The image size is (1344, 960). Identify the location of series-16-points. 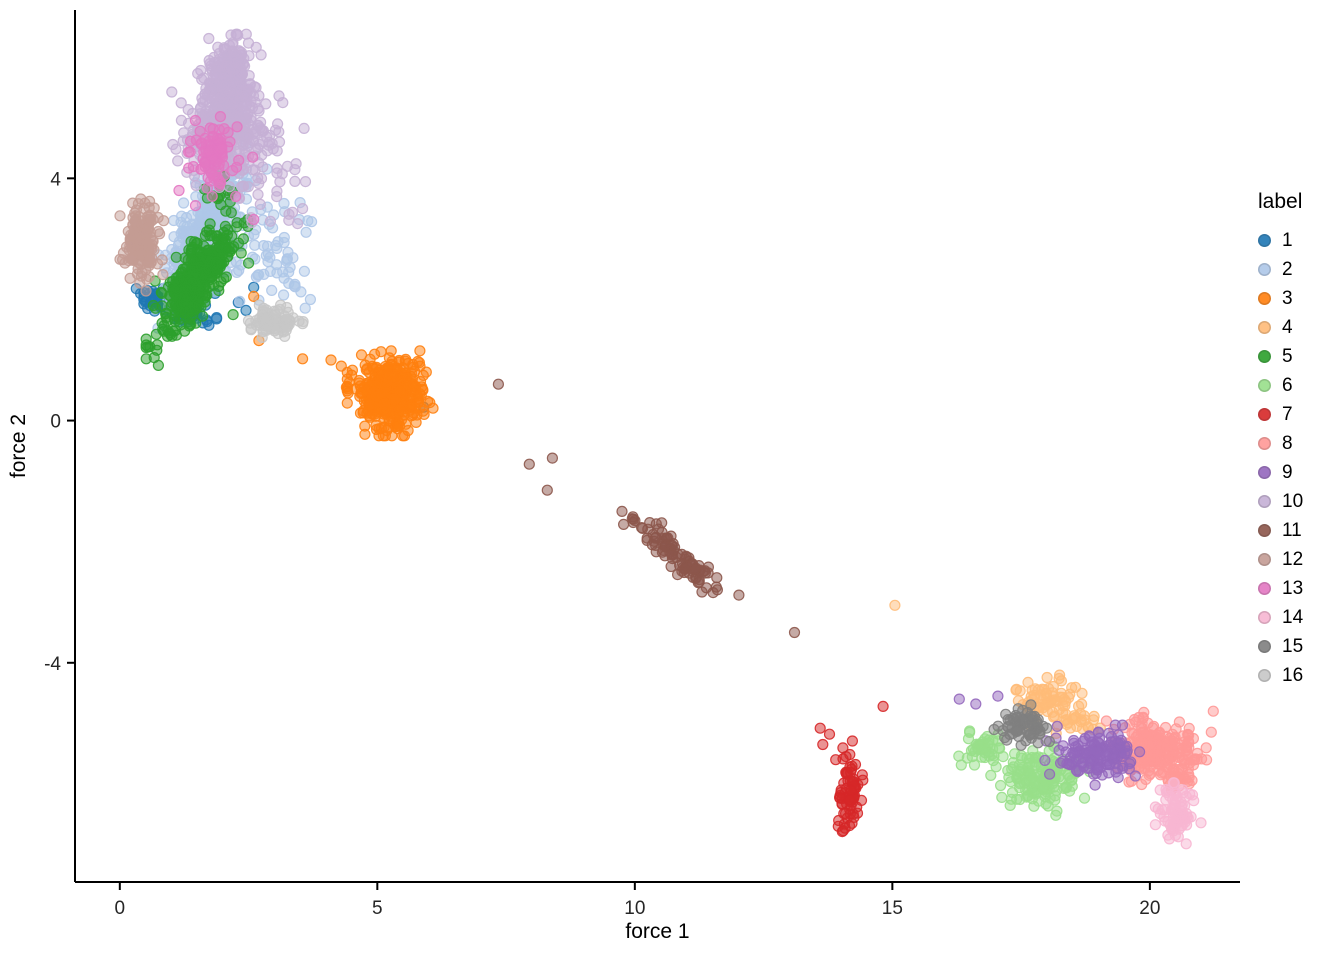
(275, 321).